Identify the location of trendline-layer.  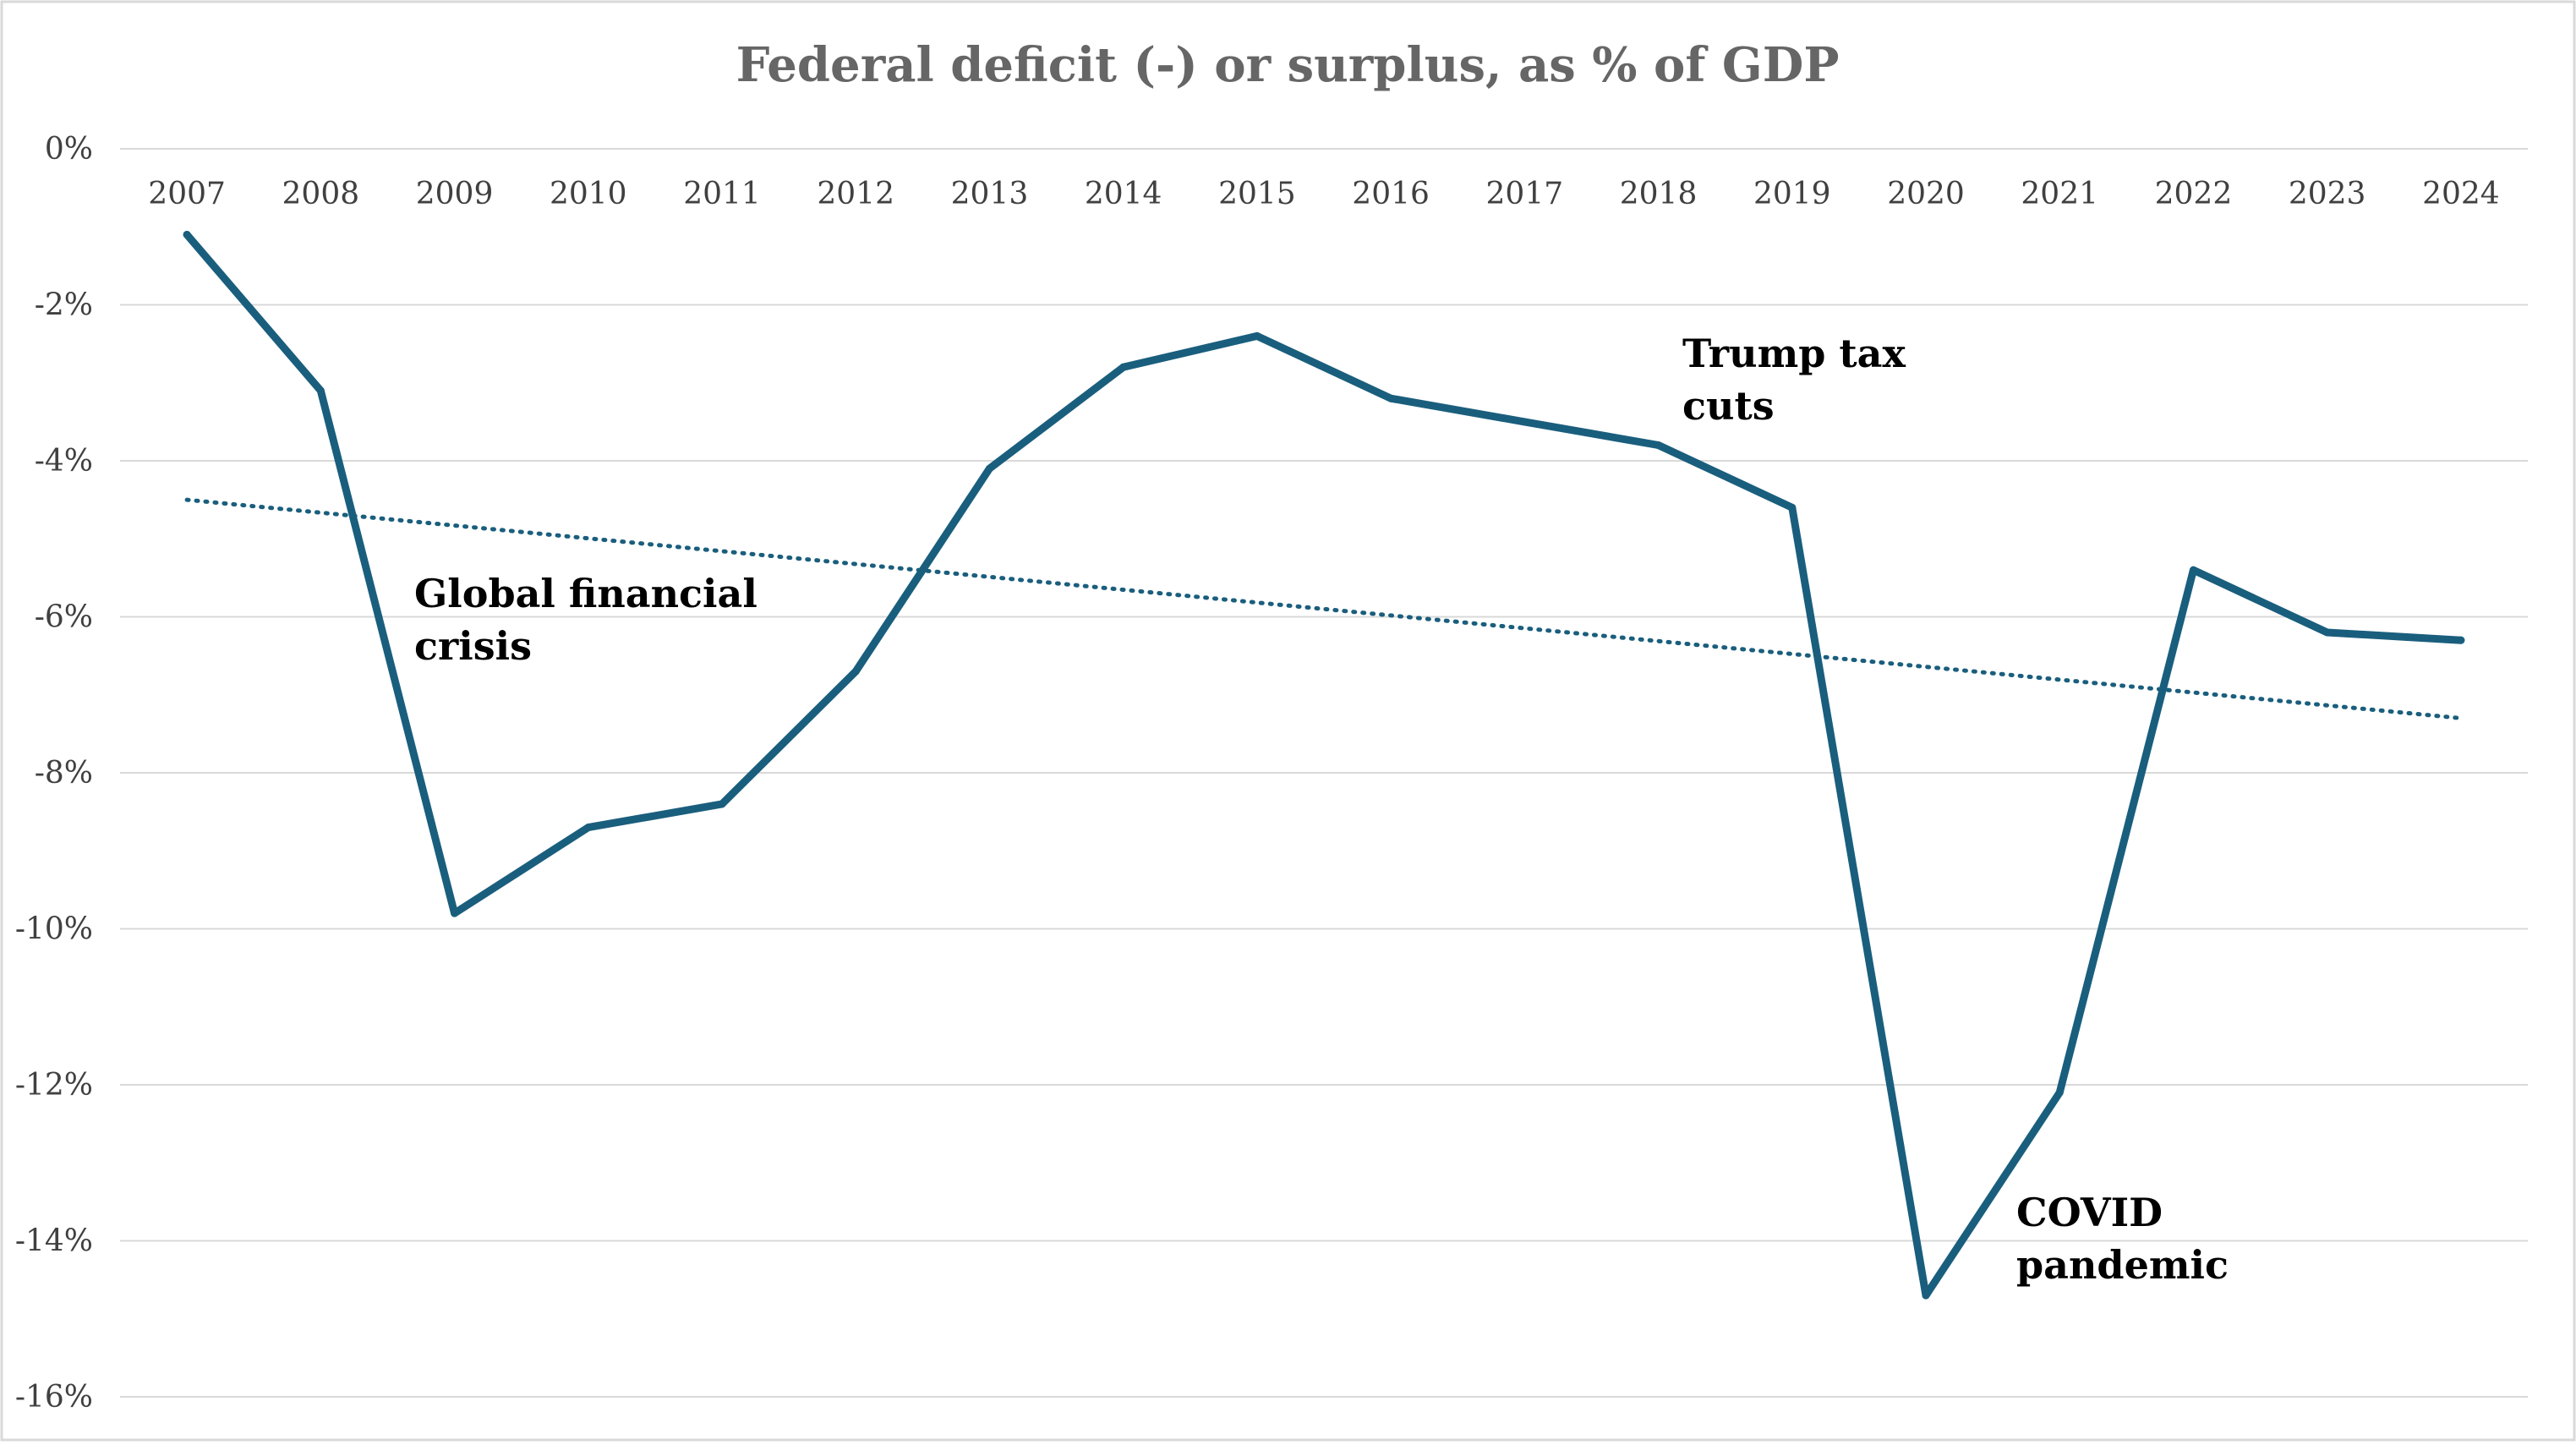
(1324, 608).